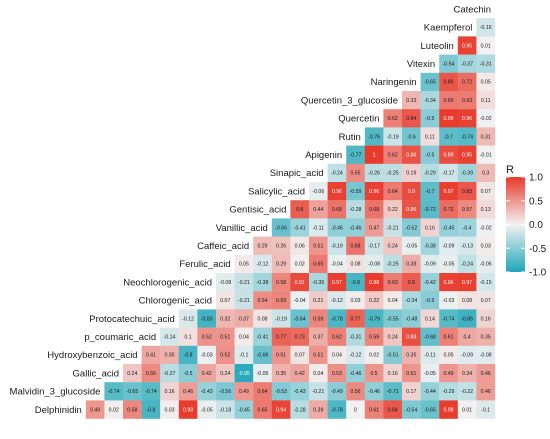 This screenshot has width=550, height=439. I want to click on cell-value-label: -0.77, so click(356, 156).